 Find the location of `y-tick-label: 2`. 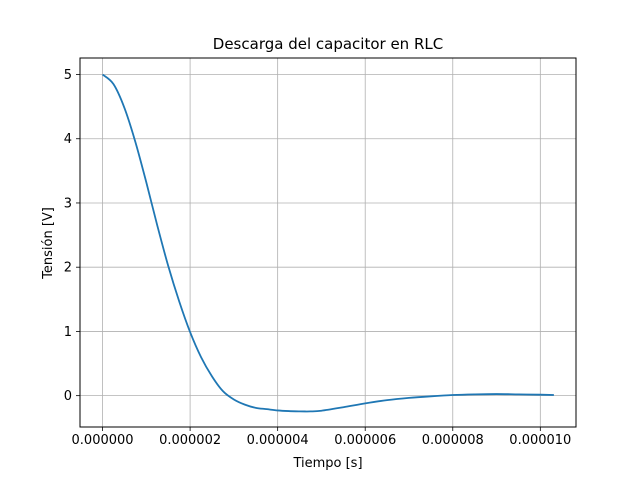

y-tick-label: 2 is located at coordinates (68, 268).